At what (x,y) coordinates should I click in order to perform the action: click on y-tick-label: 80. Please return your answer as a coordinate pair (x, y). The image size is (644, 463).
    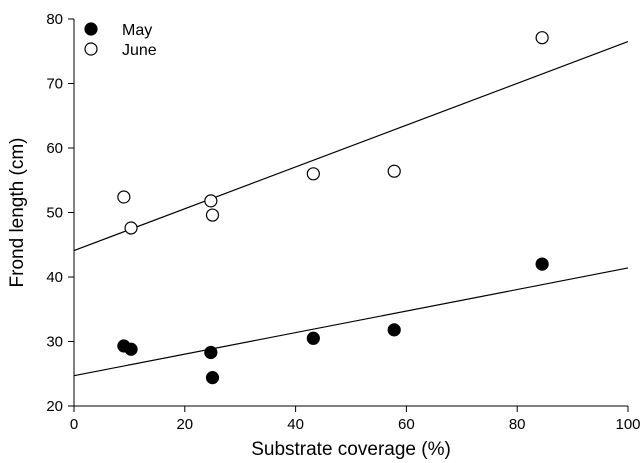
    Looking at the image, I should click on (54, 19).